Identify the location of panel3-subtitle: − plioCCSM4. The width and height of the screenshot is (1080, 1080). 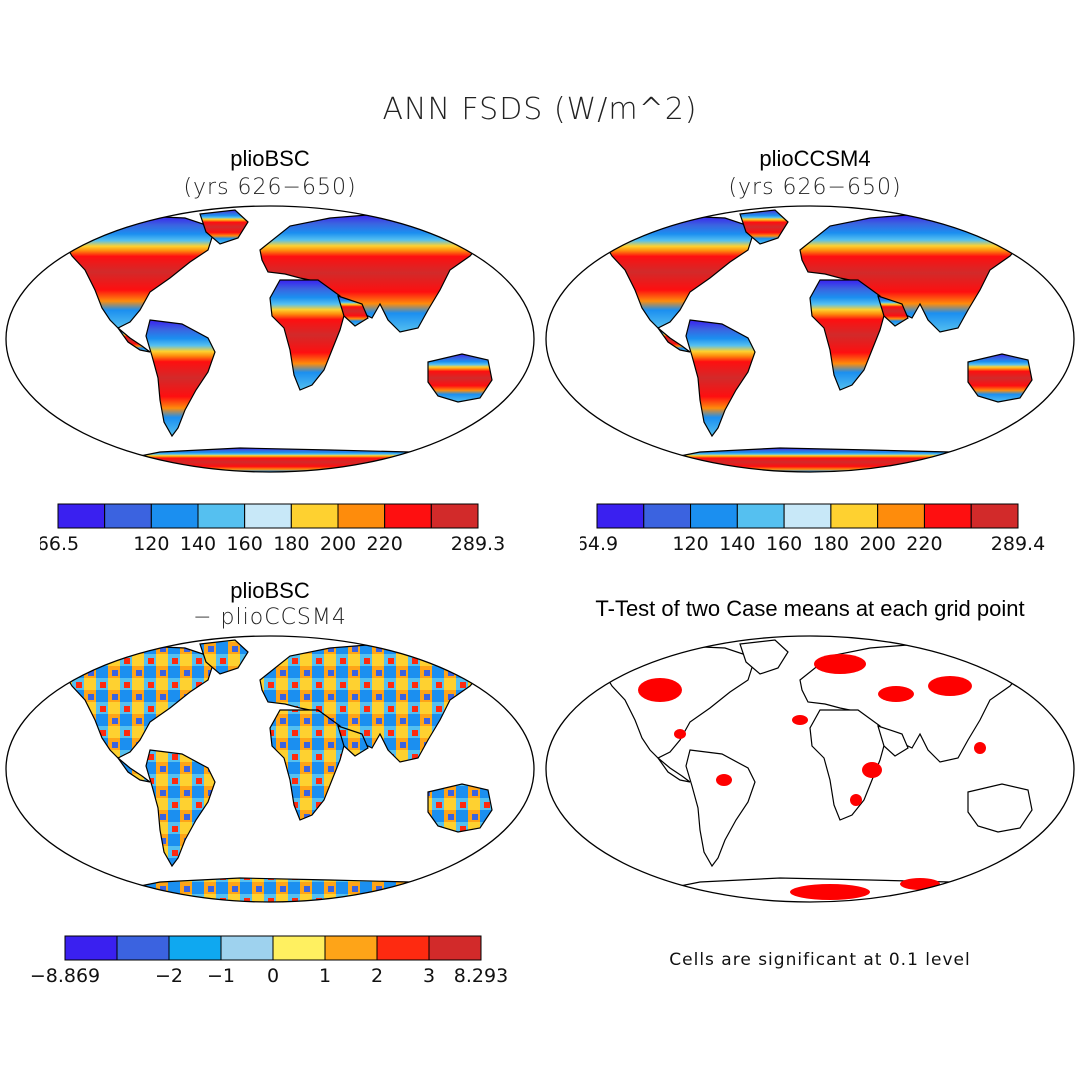
(270, 617).